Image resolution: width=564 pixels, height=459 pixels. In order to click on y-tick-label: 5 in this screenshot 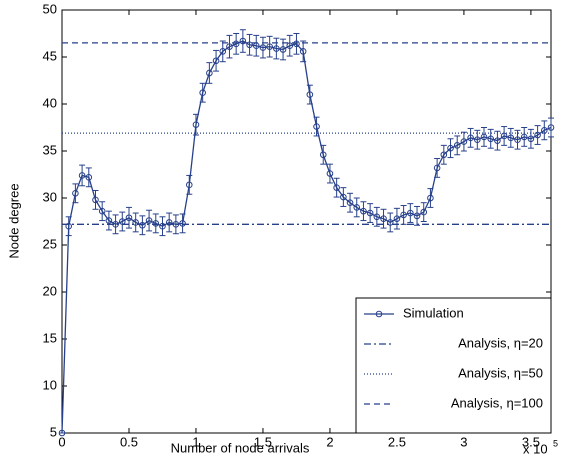, I will do `click(53, 431)`.